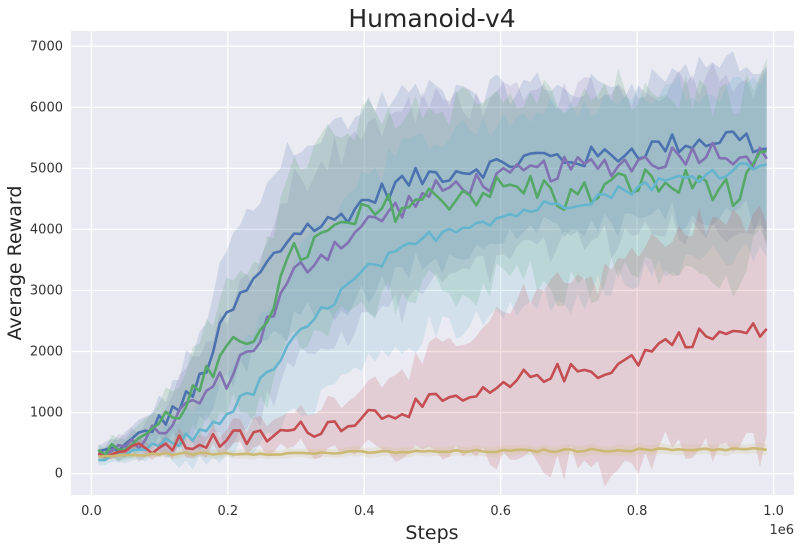 This screenshot has height=550, width=800. I want to click on x-tick-label: 0.8, so click(637, 511).